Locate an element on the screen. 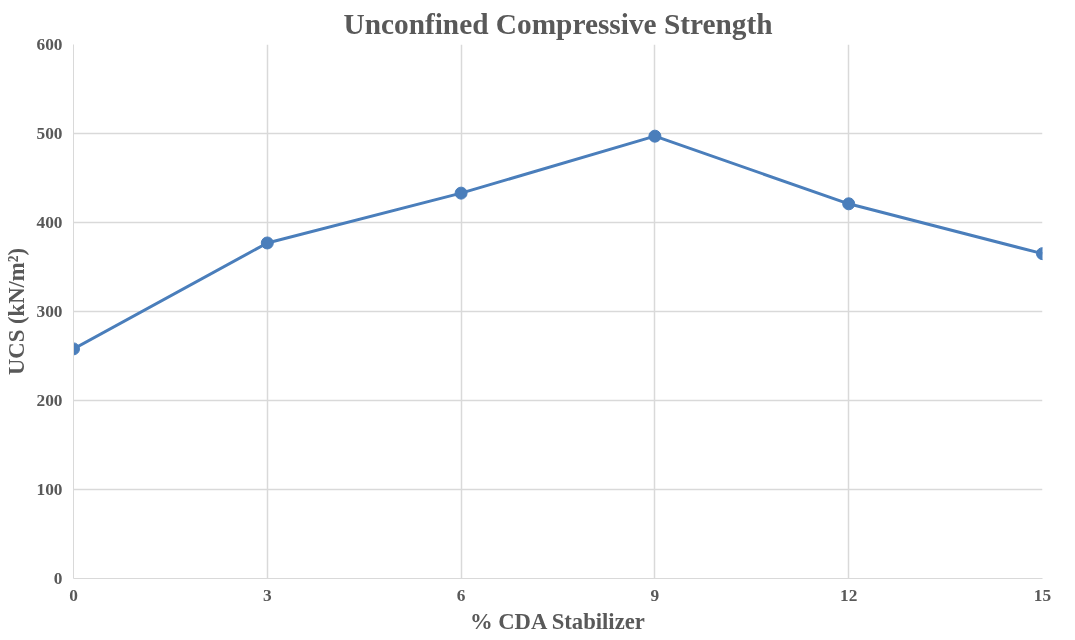 Image resolution: width=1075 pixels, height=640 pixels. y-tick-label: 200 is located at coordinates (49, 400).